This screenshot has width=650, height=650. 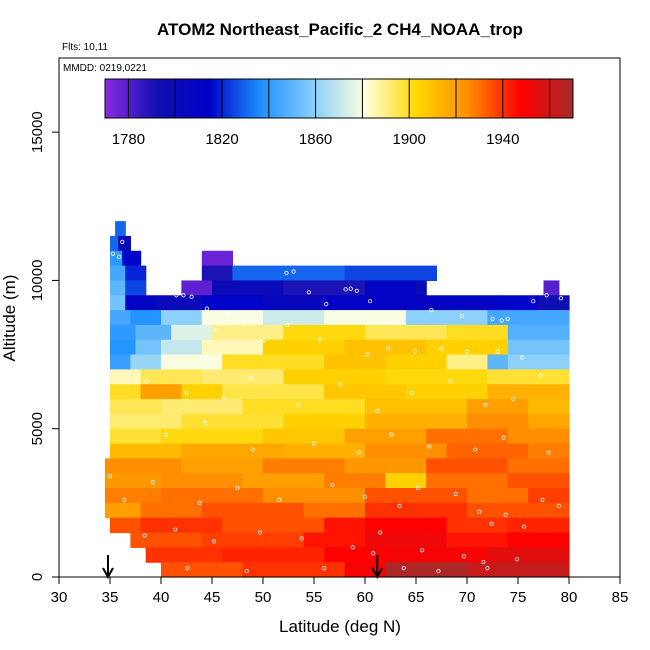 I want to click on x-tick-label: 60, so click(x=365, y=597).